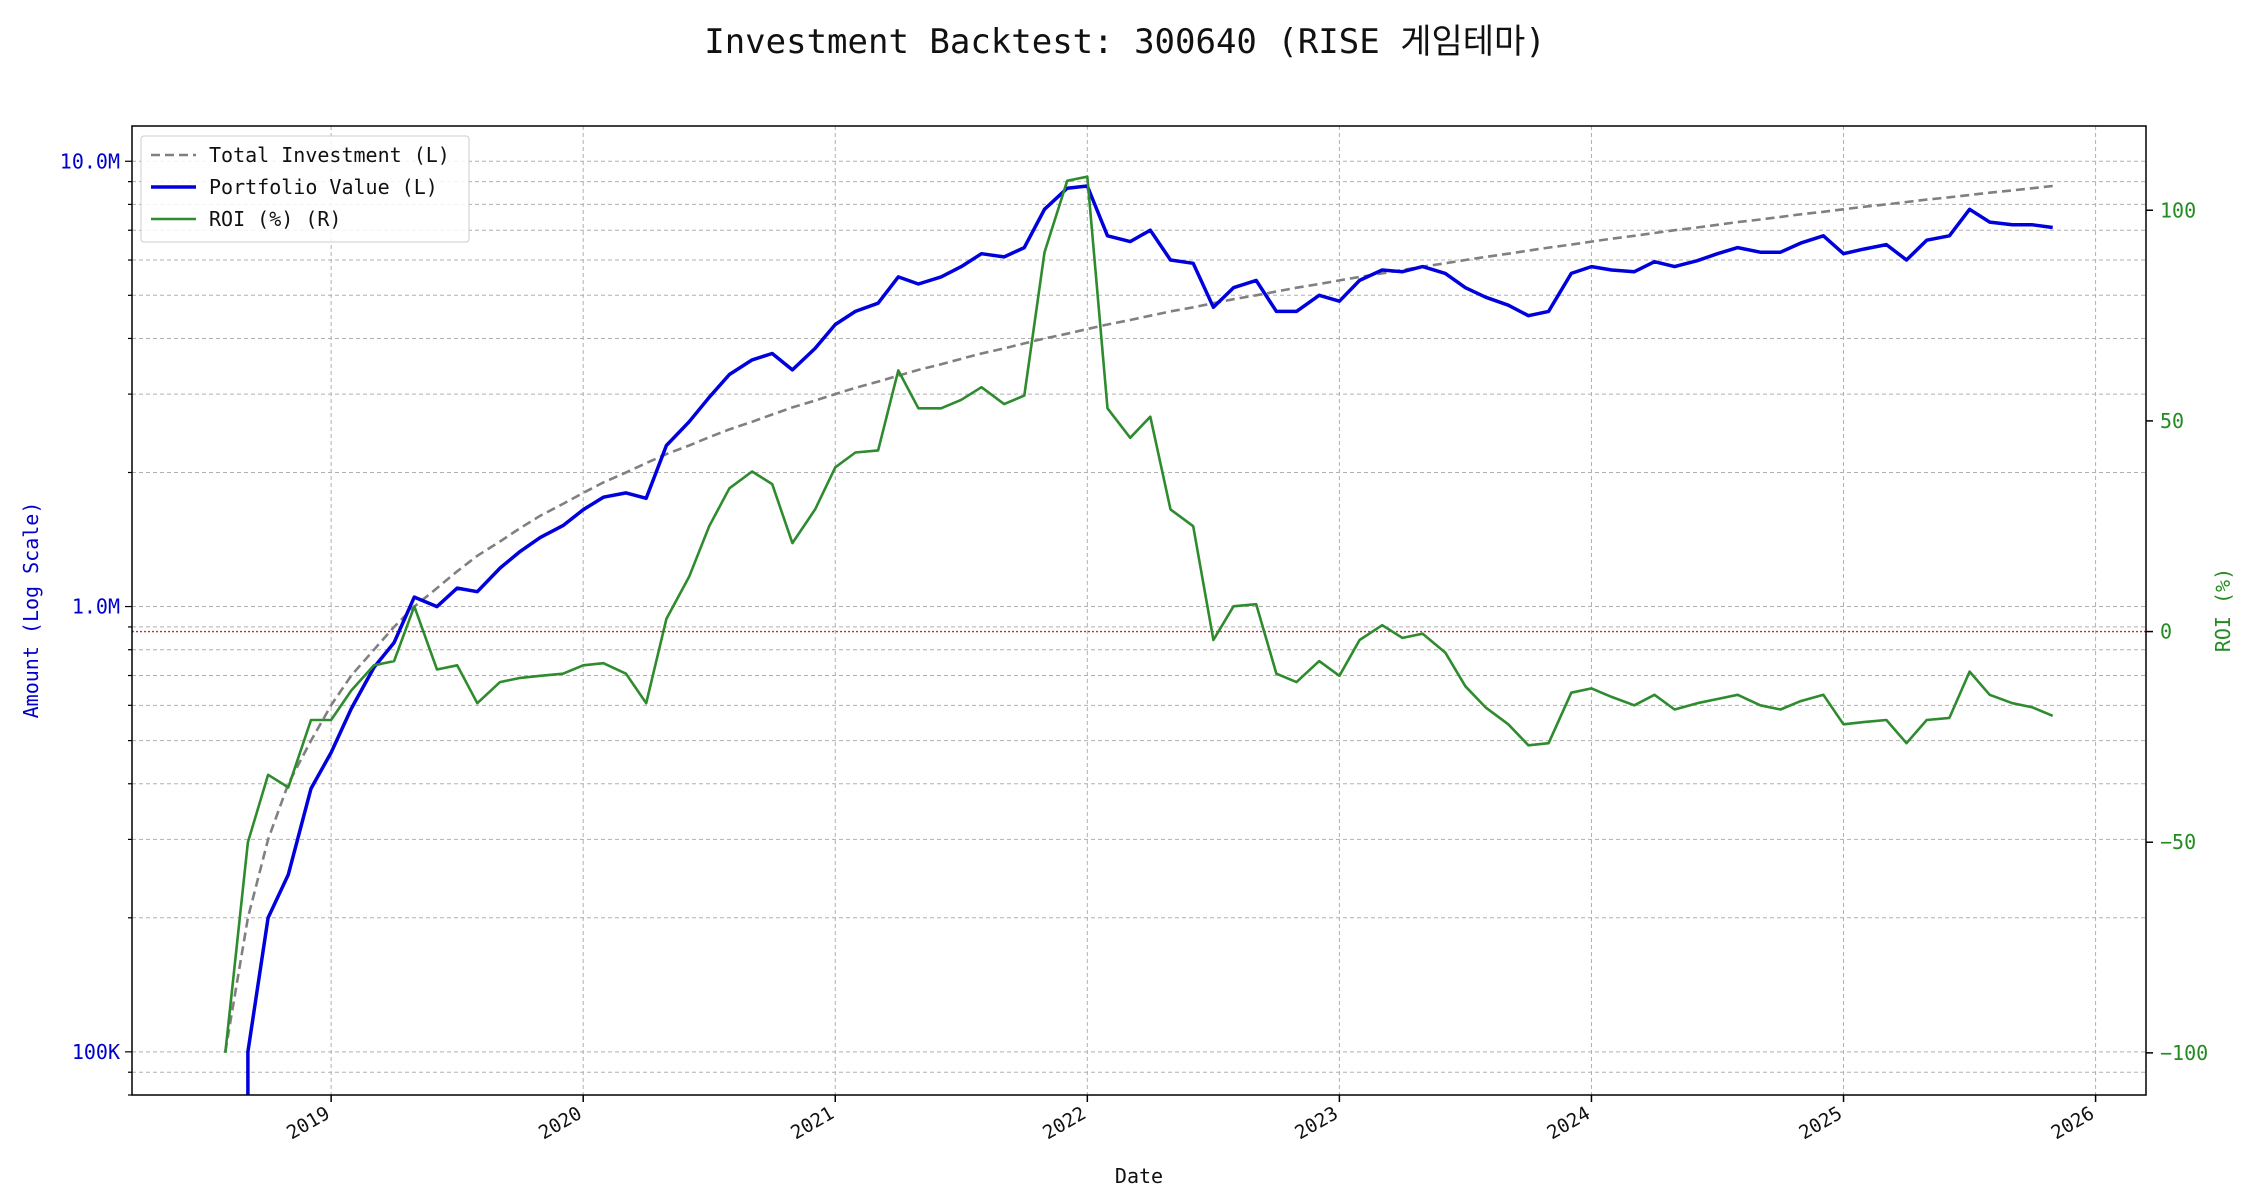 The width and height of the screenshot is (2250, 1200). What do you see at coordinates (2184, 1053) in the screenshot?
I see `right-tick-label: −100` at bounding box center [2184, 1053].